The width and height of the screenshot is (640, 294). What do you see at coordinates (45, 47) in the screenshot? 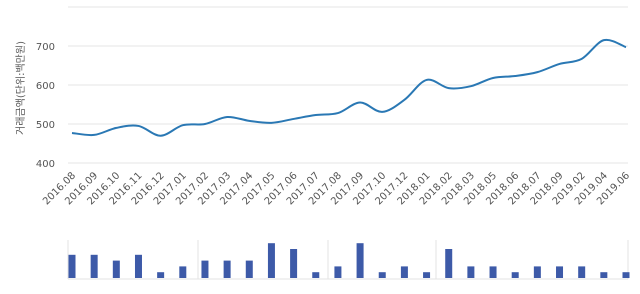
I see `y-tick-label: 700` at bounding box center [45, 47].